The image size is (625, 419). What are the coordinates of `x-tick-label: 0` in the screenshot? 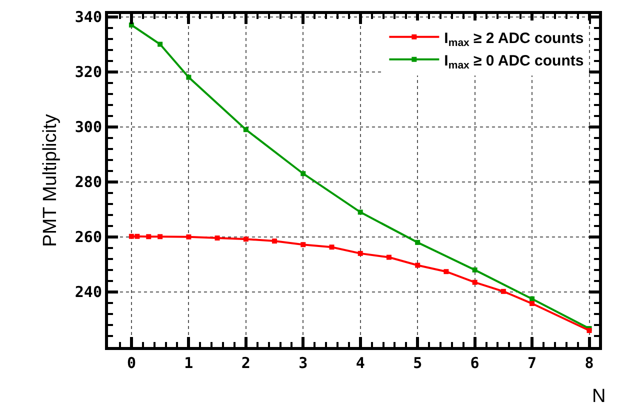 It's located at (131, 363).